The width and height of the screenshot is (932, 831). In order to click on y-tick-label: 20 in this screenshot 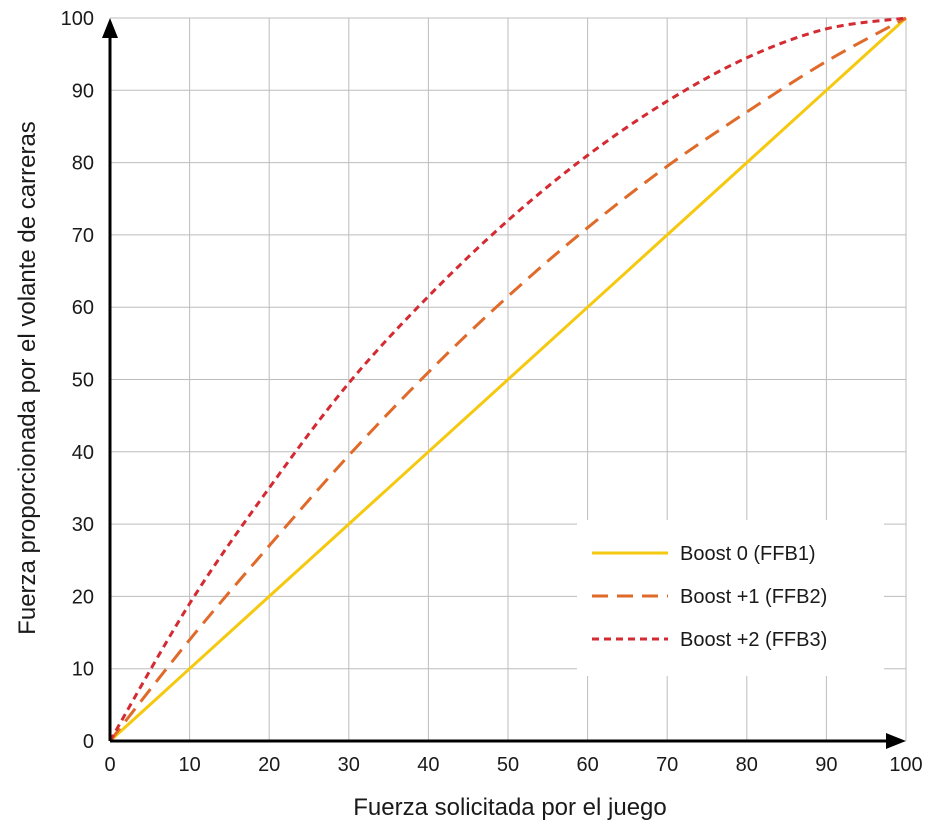, I will do `click(83, 597)`.